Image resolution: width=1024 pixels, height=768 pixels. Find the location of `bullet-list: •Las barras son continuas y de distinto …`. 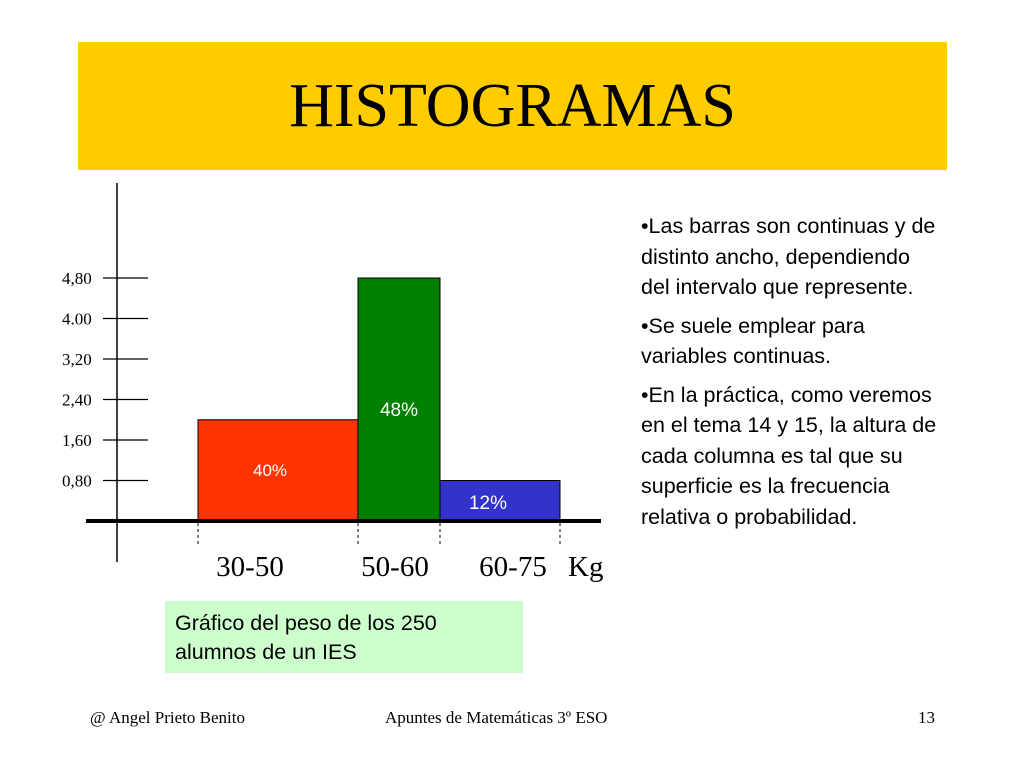

bullet-list: •Las barras son continuas y de distinto … is located at coordinates (791, 375).